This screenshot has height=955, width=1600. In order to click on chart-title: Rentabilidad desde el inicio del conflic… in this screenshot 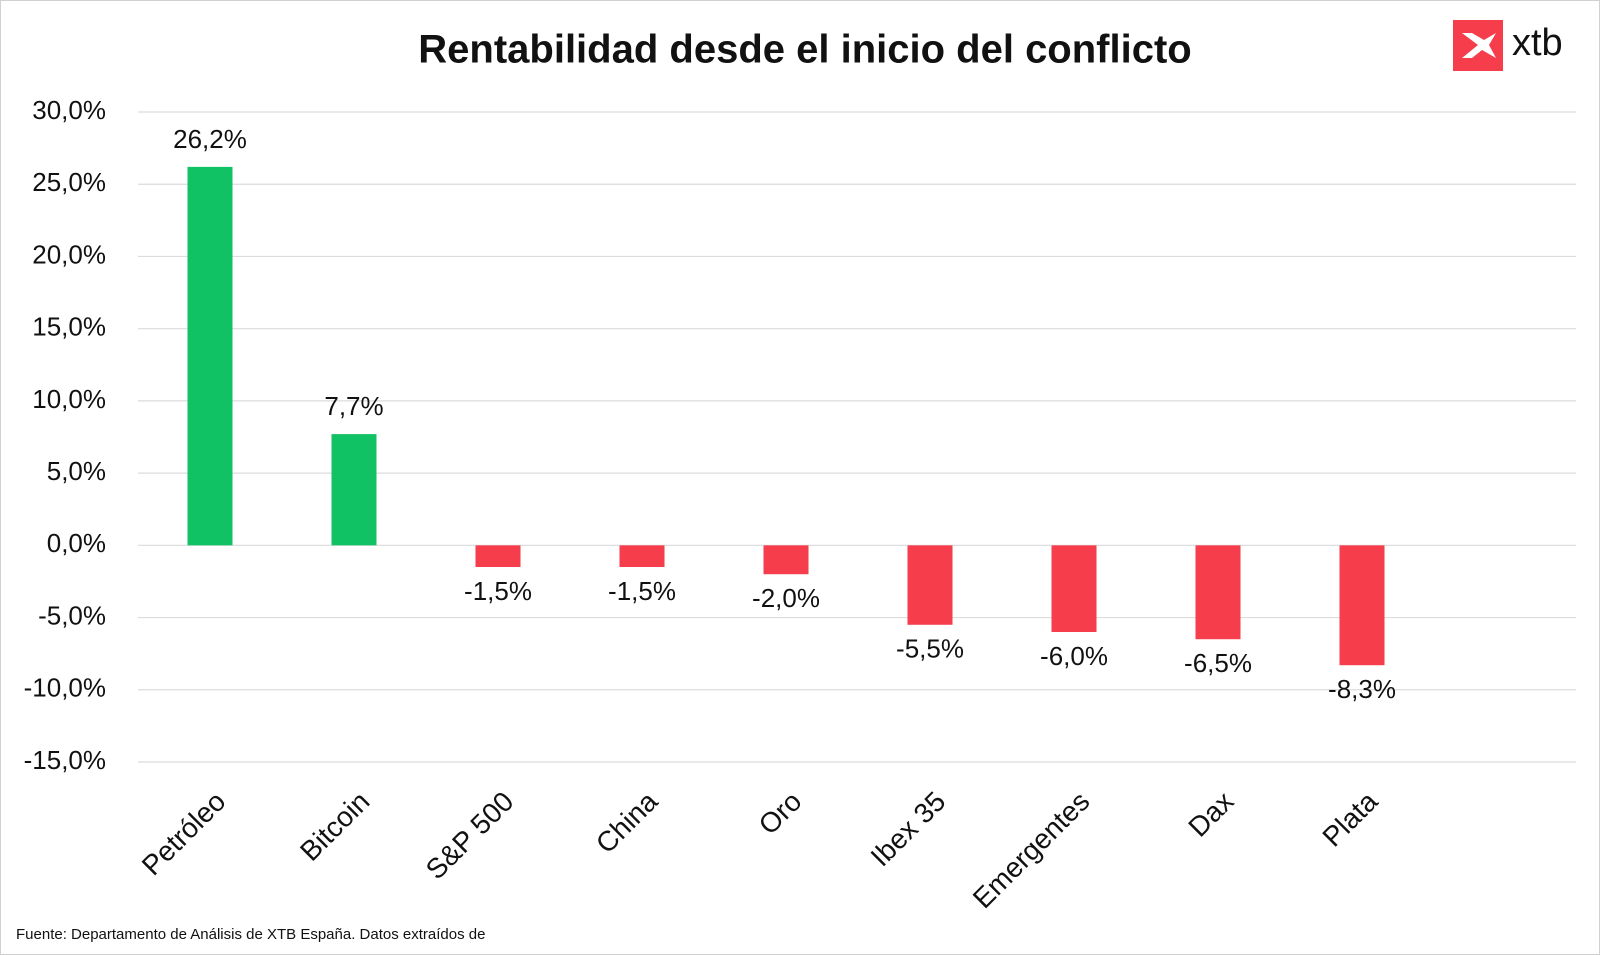, I will do `click(804, 50)`.